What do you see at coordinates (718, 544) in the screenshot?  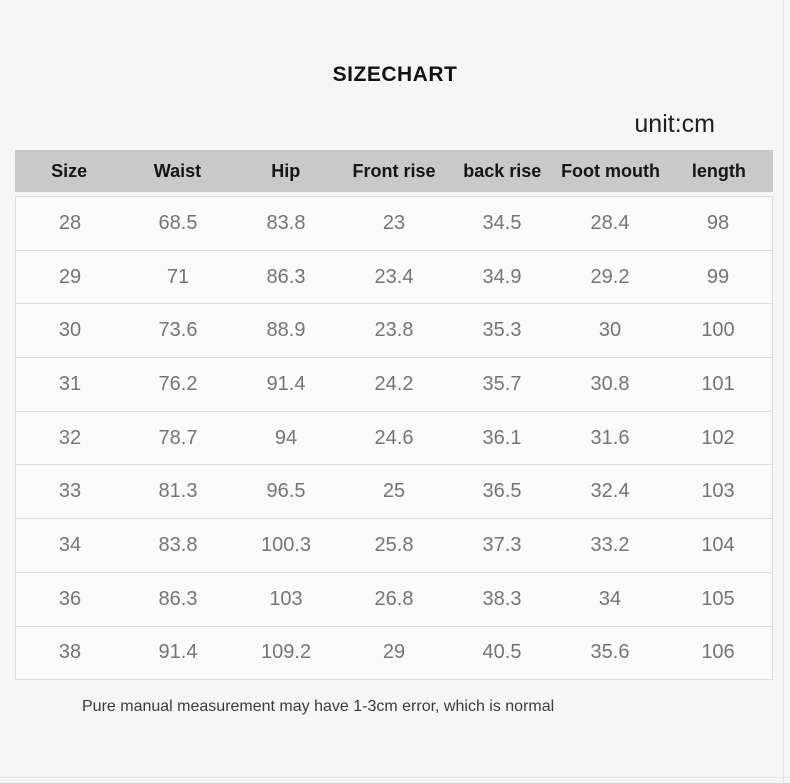 I see `table-cell: 104` at bounding box center [718, 544].